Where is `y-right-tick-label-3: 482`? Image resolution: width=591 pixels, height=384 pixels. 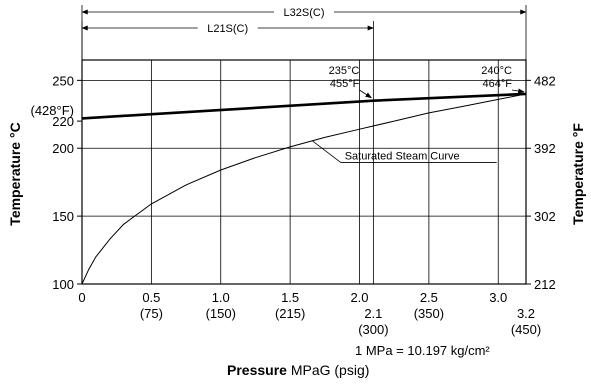 y-right-tick-label-3: 482 is located at coordinates (545, 80).